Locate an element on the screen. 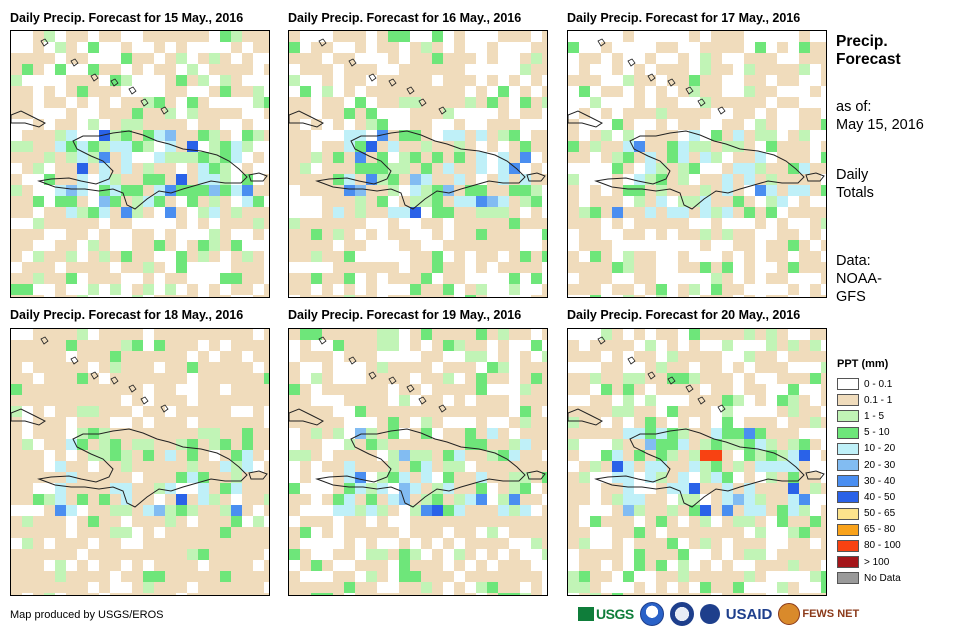  legend-item: 0.1 - 1 is located at coordinates (869, 400).